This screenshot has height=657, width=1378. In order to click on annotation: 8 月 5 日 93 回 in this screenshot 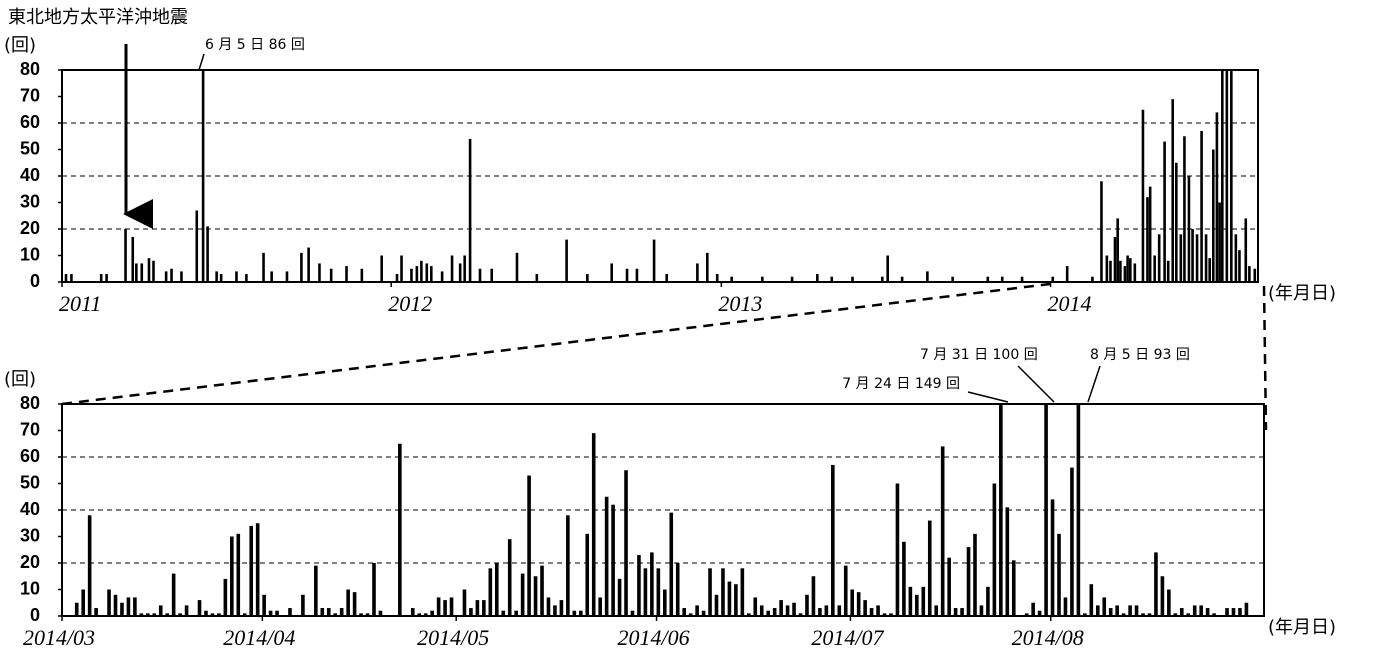, I will do `click(1140, 355)`.